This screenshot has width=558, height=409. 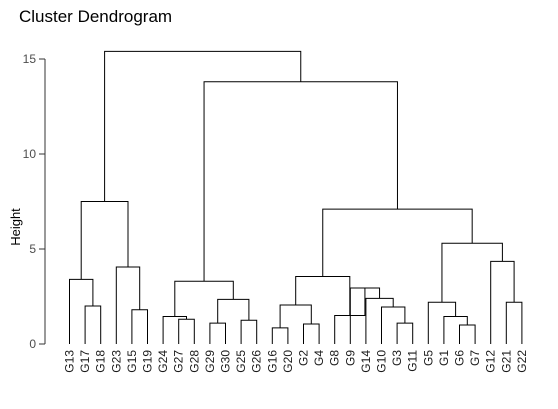 I want to click on leaf-label: G21, so click(x=506, y=361).